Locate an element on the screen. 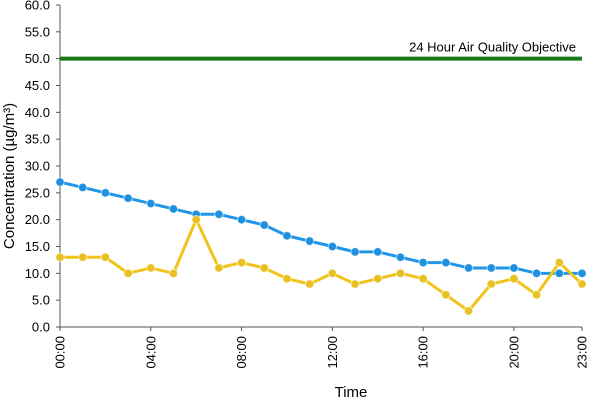 The width and height of the screenshot is (600, 405). x-tick-label: 00:00 is located at coordinates (60, 352).